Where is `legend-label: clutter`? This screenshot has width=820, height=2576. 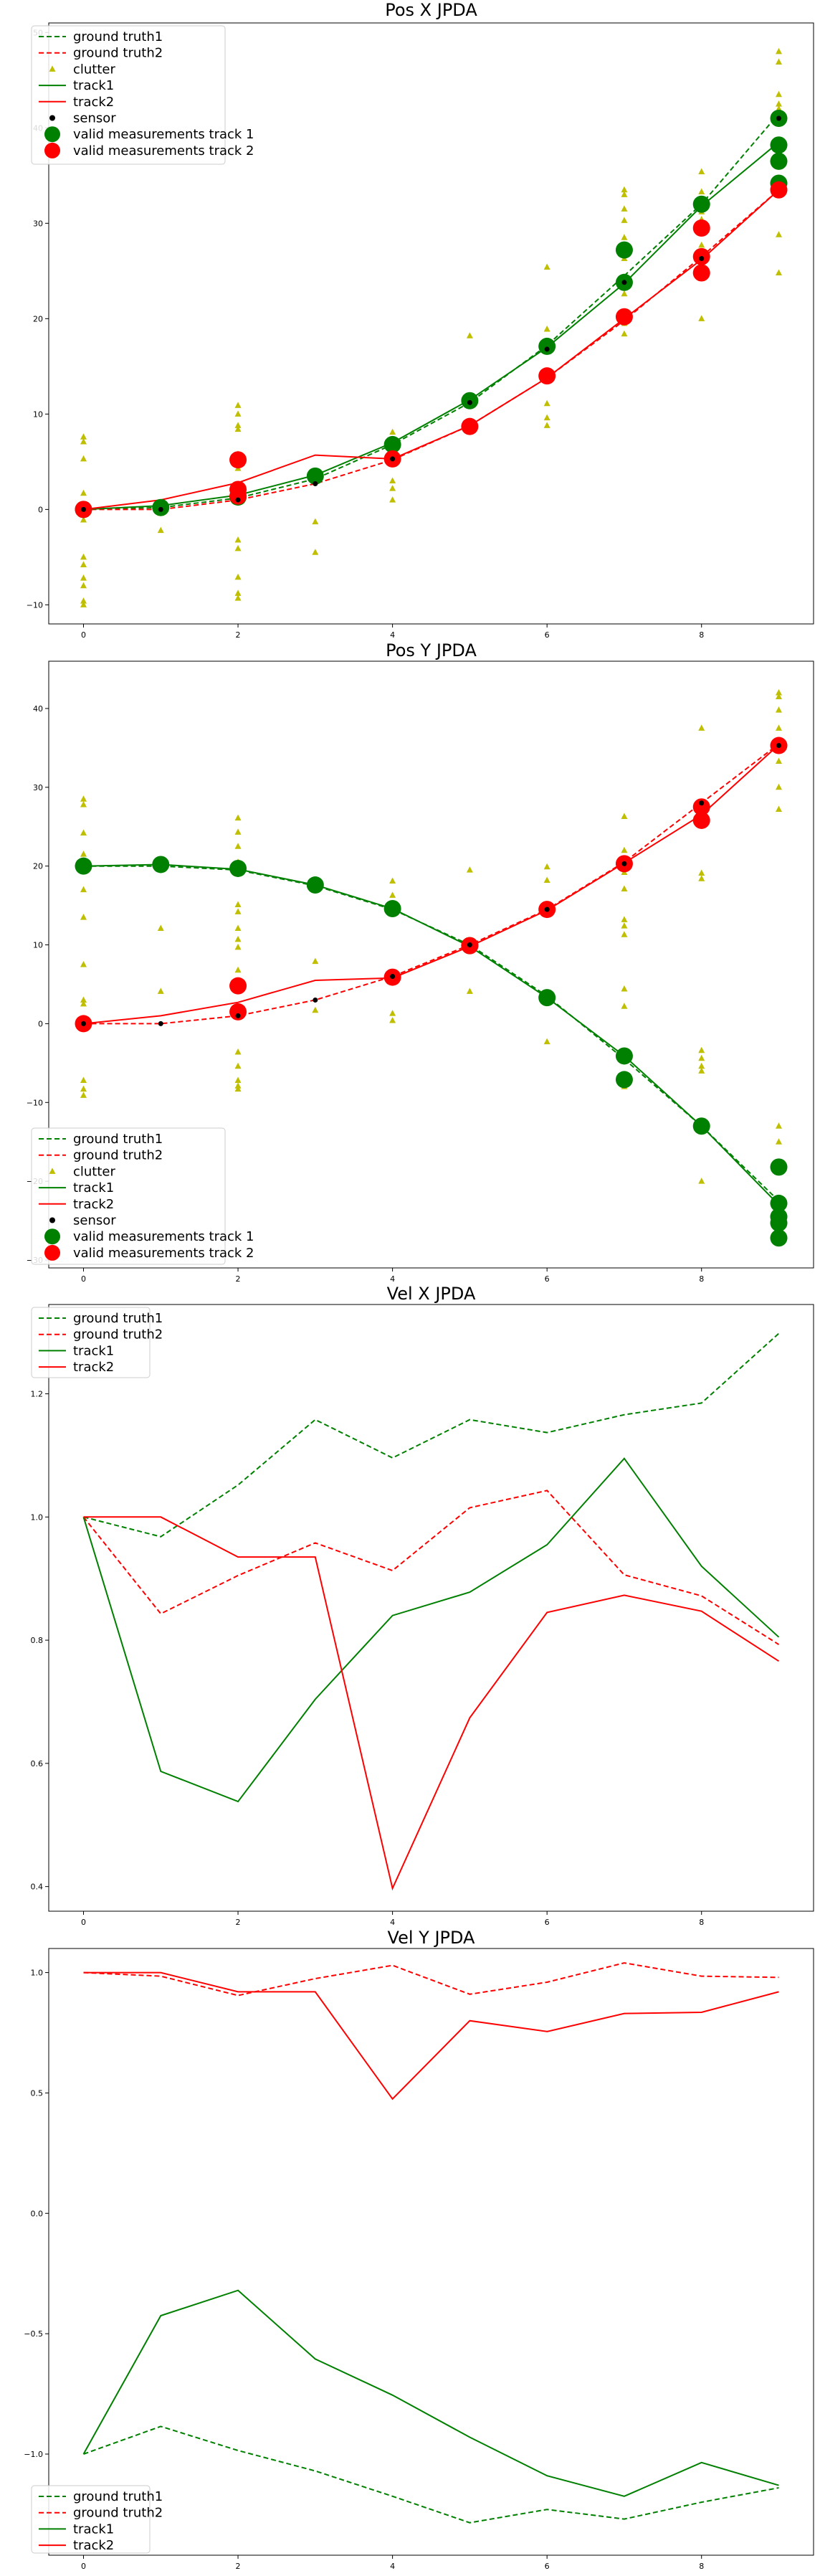 legend-label: clutter is located at coordinates (94, 1171).